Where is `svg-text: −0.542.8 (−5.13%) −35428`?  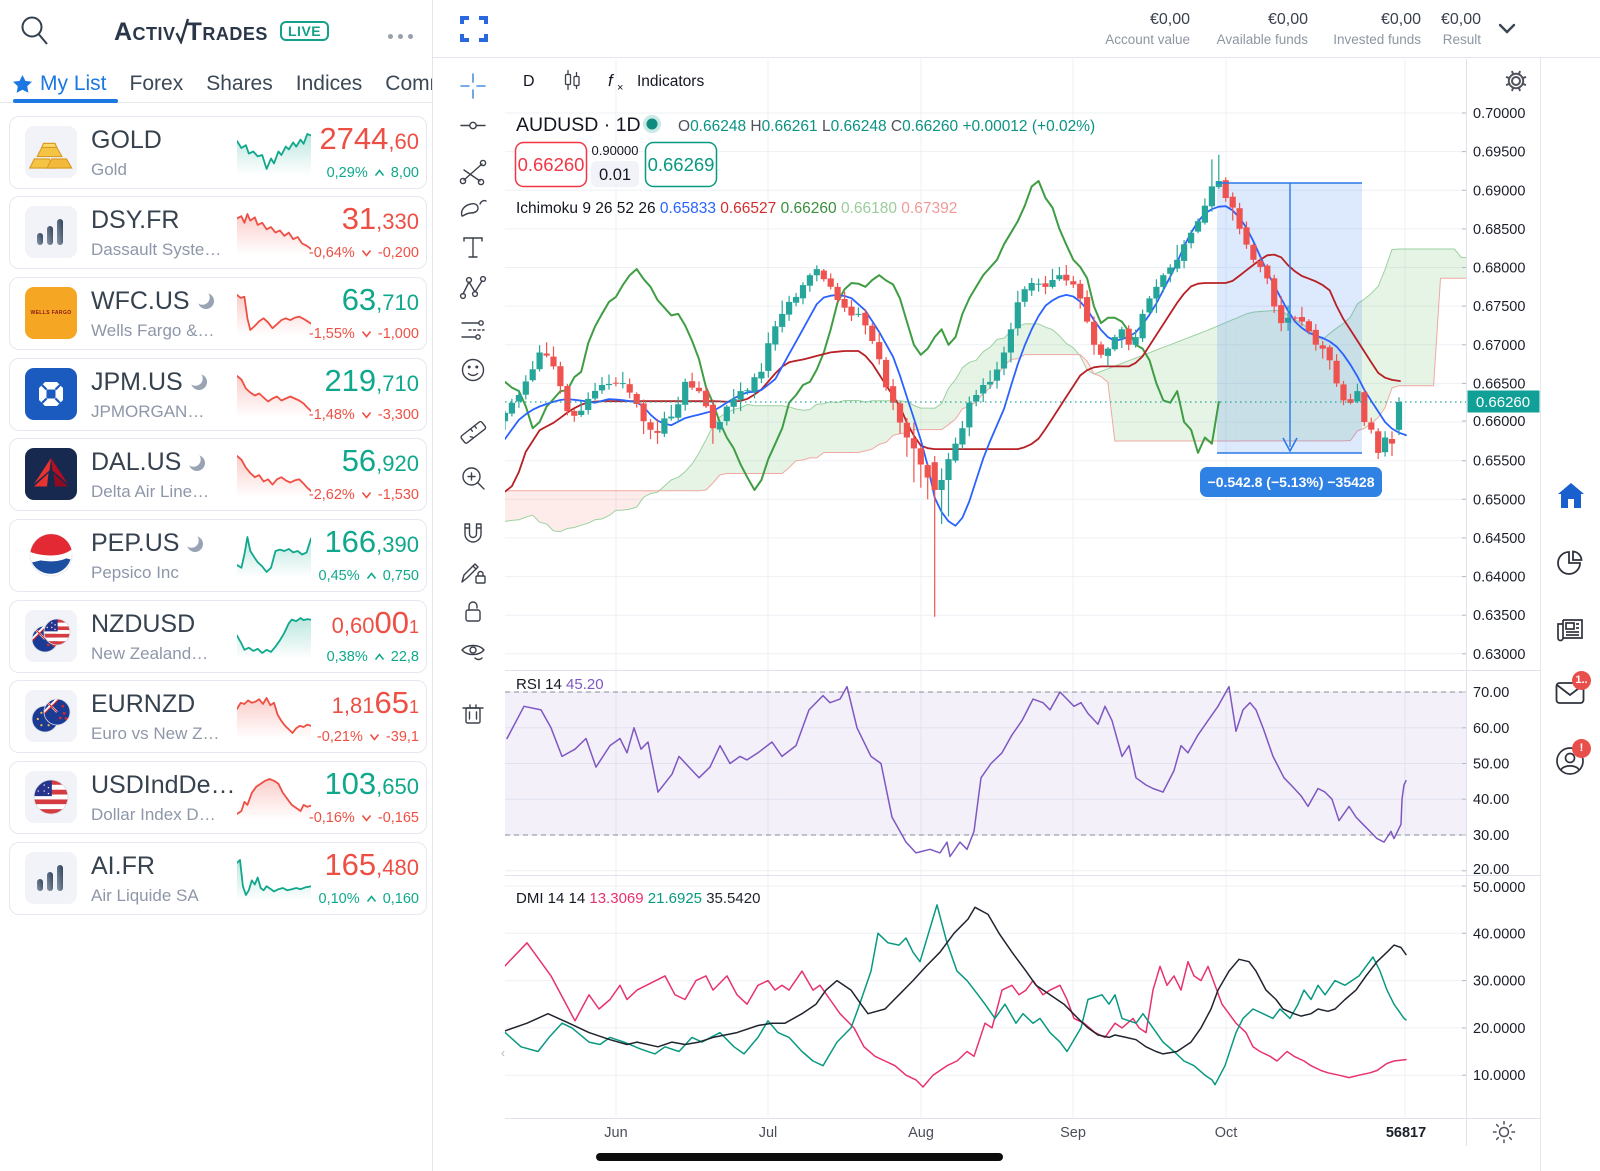 svg-text: −0.542.8 (−5.13%) −35428 is located at coordinates (1291, 482).